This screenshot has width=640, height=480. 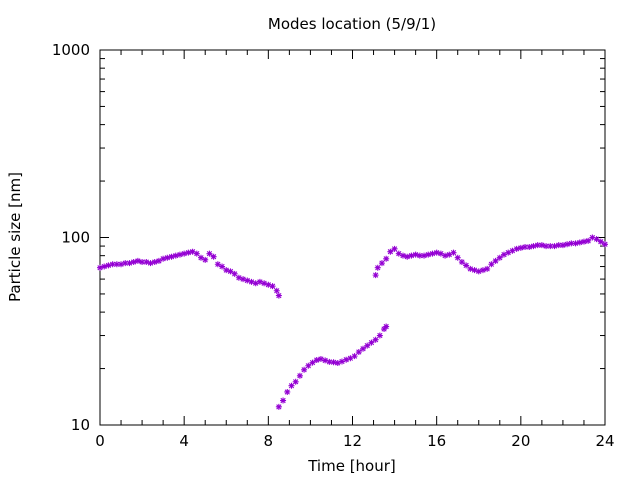 I want to click on x-tick-labels: 0 4 8 12 16 20 24, so click(x=354, y=441).